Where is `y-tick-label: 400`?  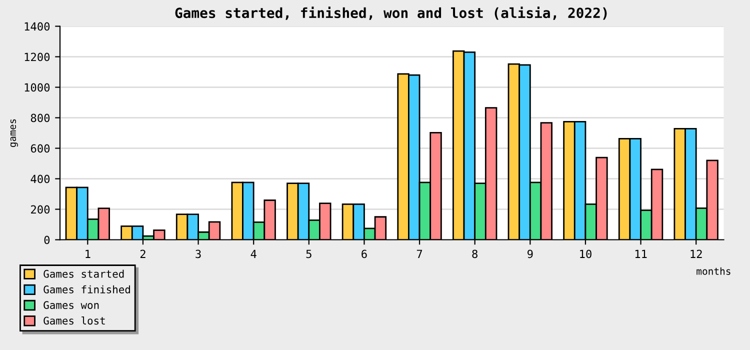
y-tick-label: 400 is located at coordinates (40, 179).